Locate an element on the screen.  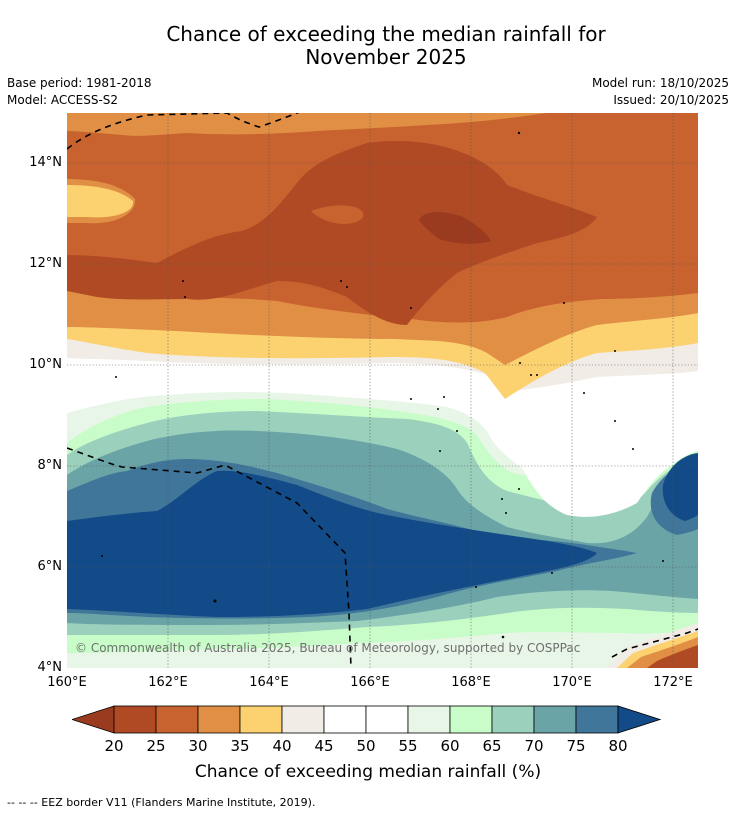
base-period: Base period: 1981-2018 is located at coordinates (79, 83).